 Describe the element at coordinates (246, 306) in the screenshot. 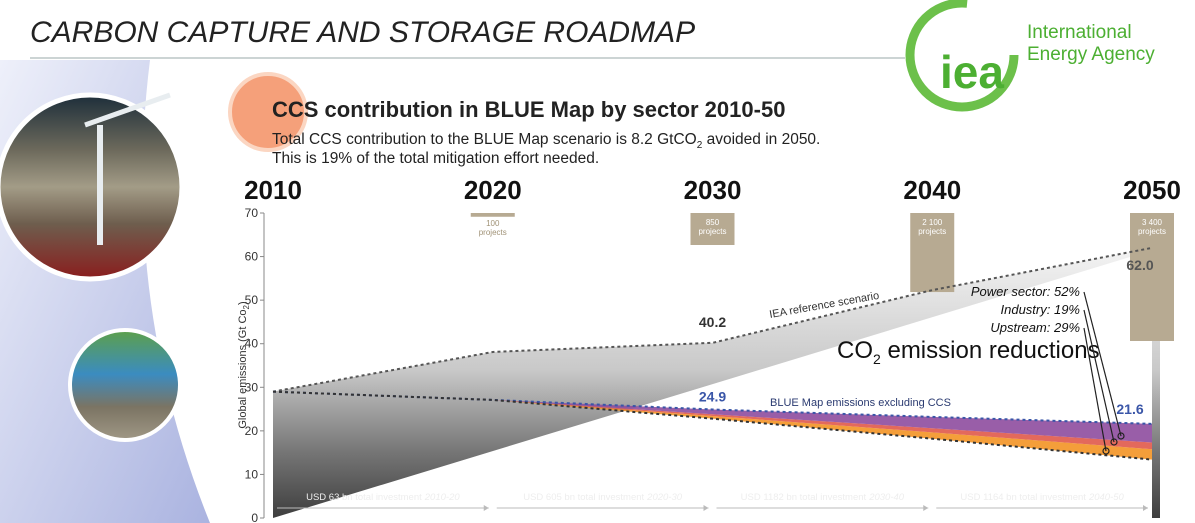

I see `y-label-sub: 2` at that location.